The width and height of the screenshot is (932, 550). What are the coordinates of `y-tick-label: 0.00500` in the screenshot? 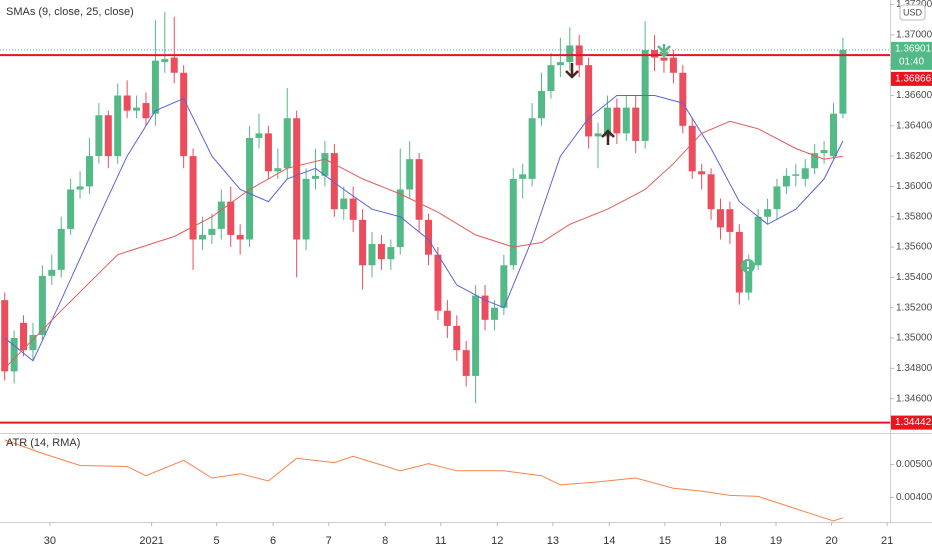 It's located at (914, 464).